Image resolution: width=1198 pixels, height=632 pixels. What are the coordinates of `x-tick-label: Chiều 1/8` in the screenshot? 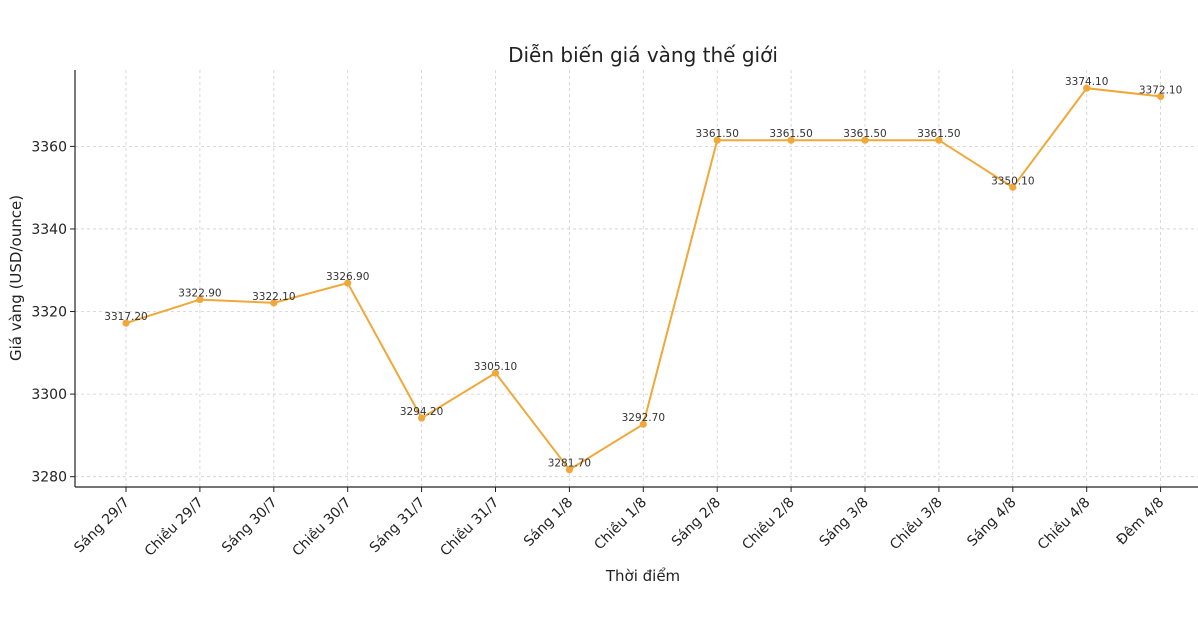 It's located at (620, 523).